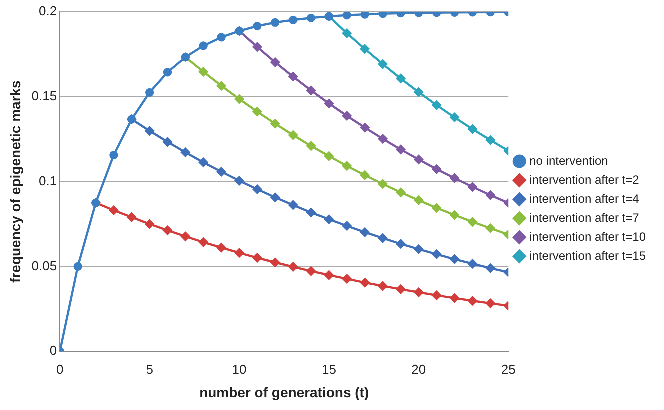 Image resolution: width=664 pixels, height=410 pixels. What do you see at coordinates (588, 237) in the screenshot?
I see `legend-label: intervention after t=10` at bounding box center [588, 237].